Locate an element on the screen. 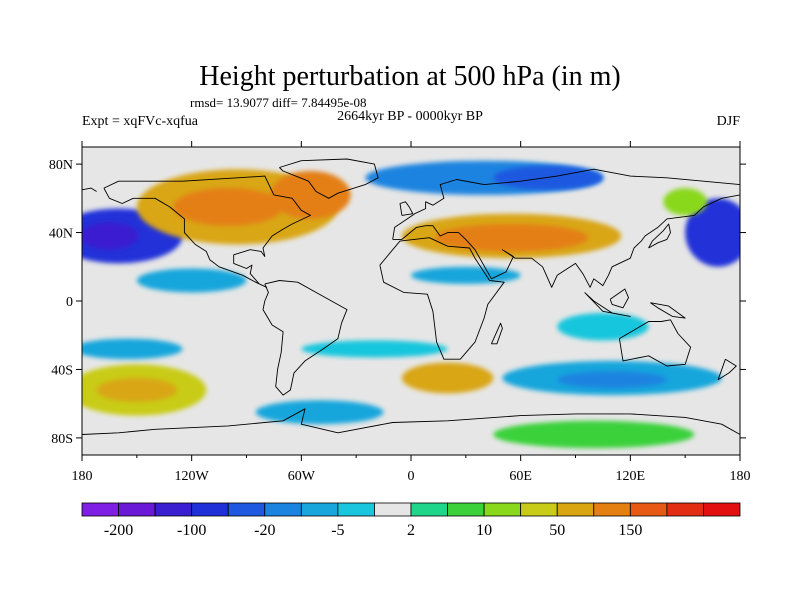  x-tick-label: 60E is located at coordinates (520, 476).